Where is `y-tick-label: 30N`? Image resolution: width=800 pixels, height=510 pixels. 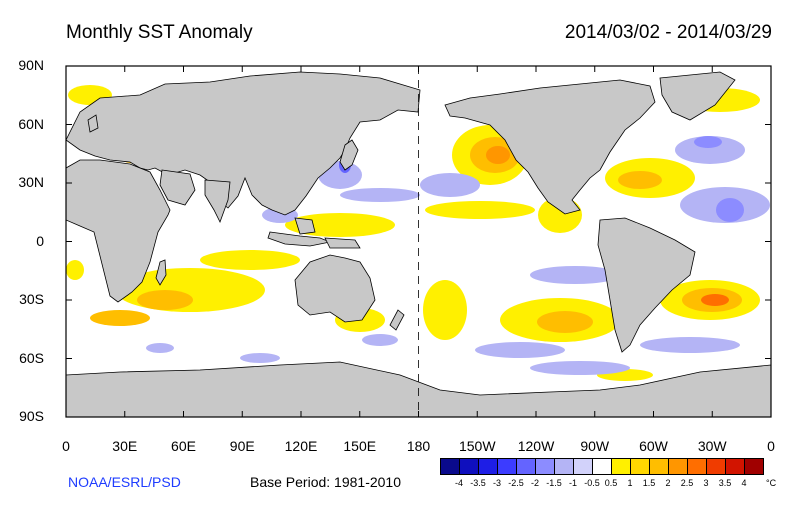 y-tick-label: 30N is located at coordinates (31, 182).